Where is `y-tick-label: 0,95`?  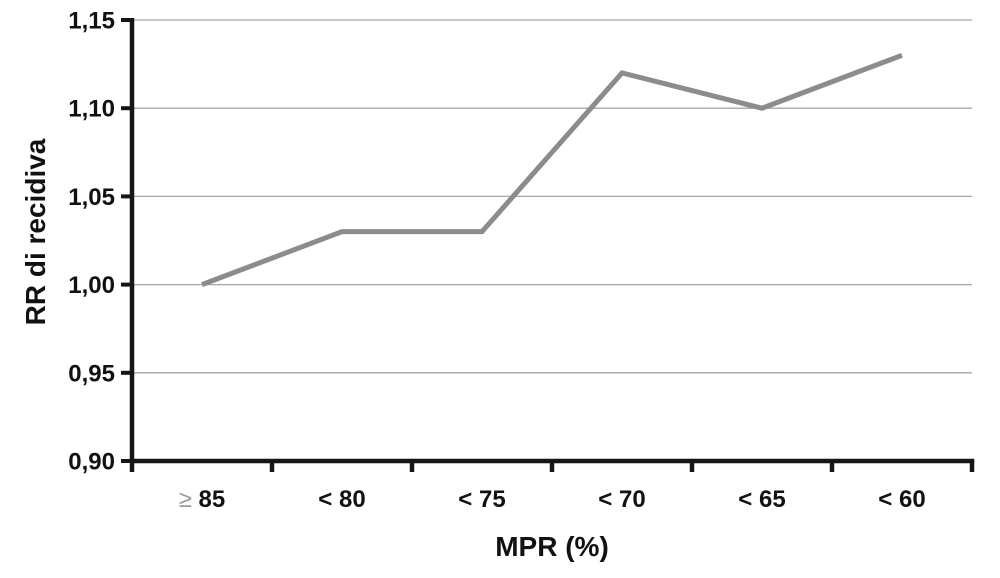
y-tick-label: 0,95 is located at coordinates (91, 373).